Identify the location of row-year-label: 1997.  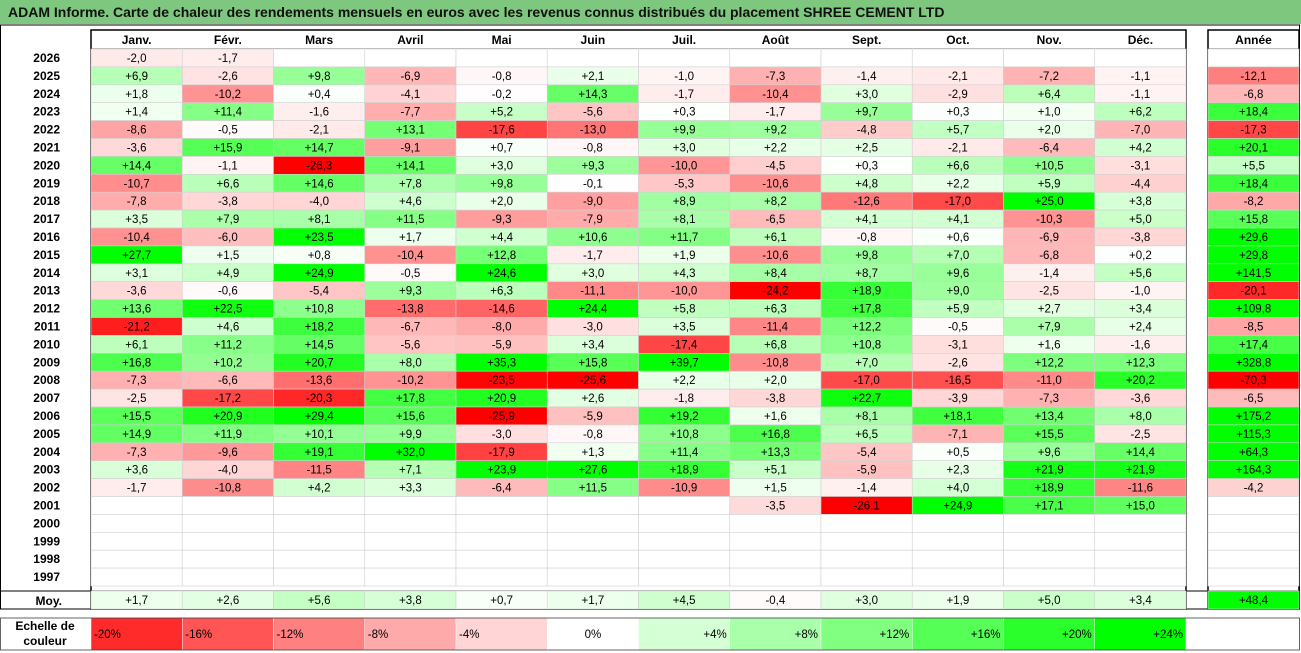
(46, 577).